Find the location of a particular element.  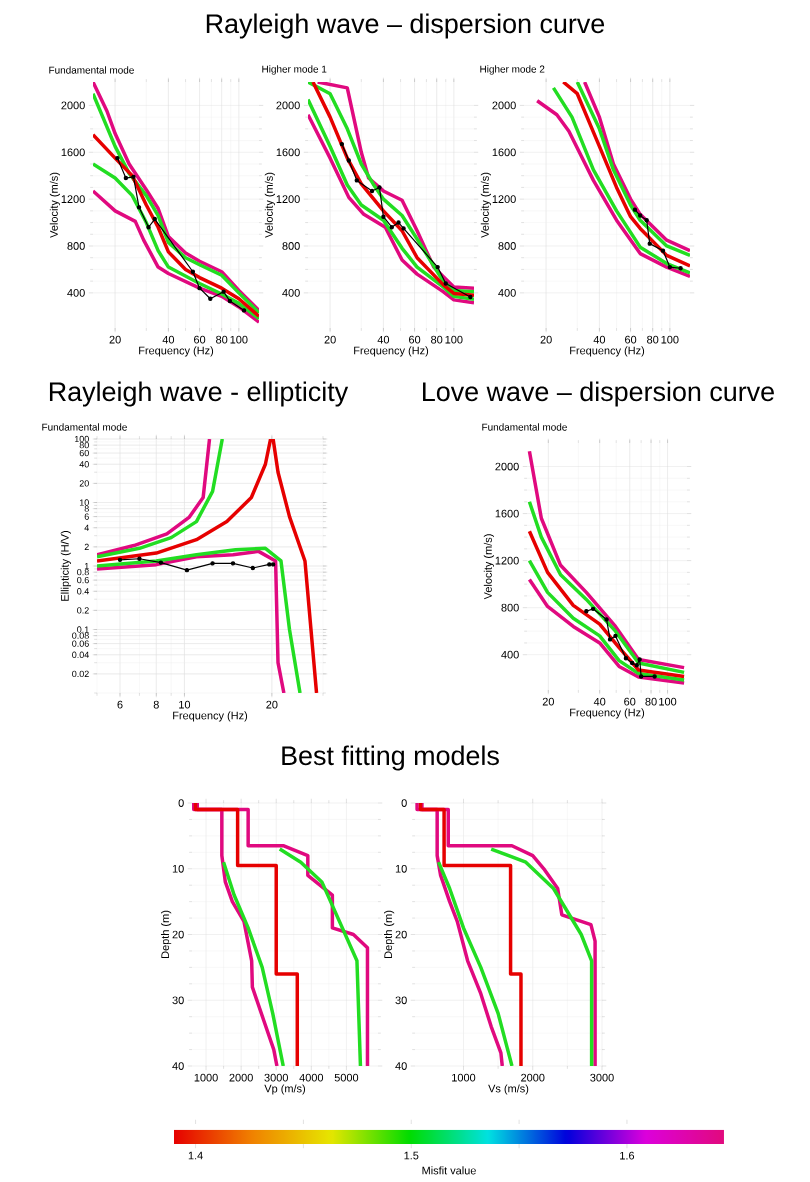

color-bar-title: Misfit value is located at coordinates (449, 1170).